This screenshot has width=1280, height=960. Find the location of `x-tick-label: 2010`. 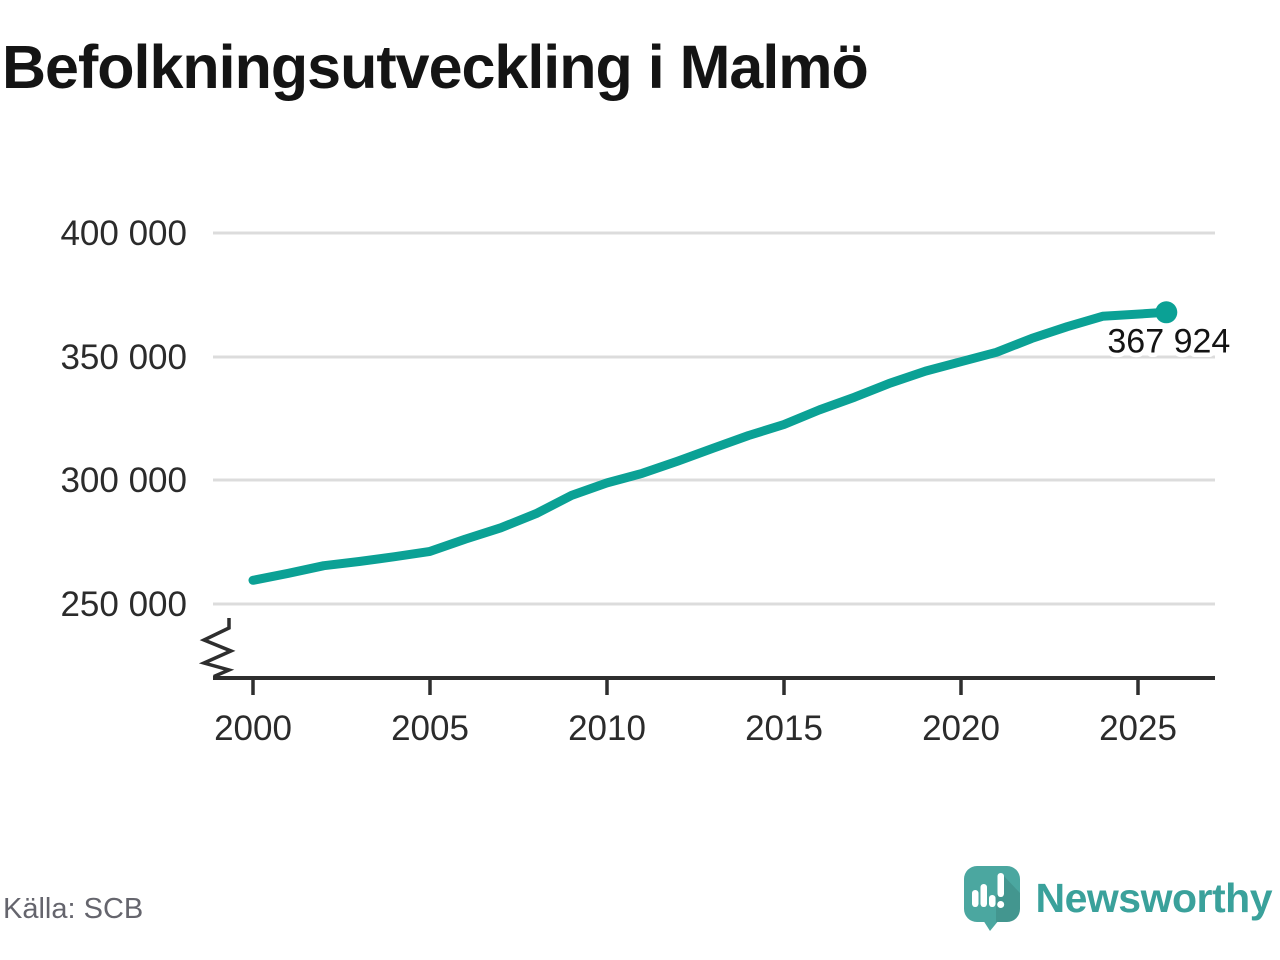

x-tick-label: 2010 is located at coordinates (607, 728).